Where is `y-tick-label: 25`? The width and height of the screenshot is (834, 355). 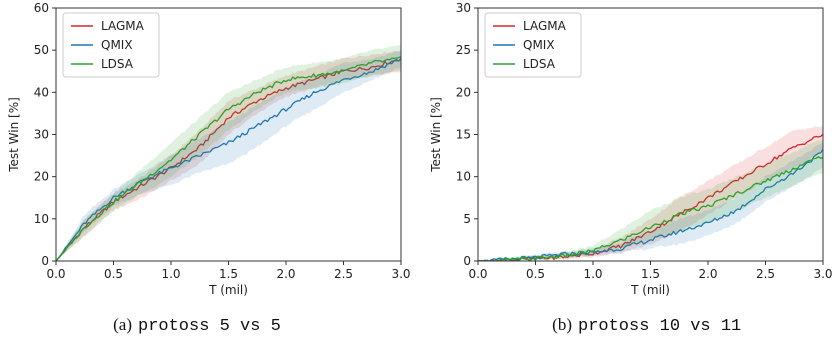 y-tick-label: 25 is located at coordinates (463, 50).